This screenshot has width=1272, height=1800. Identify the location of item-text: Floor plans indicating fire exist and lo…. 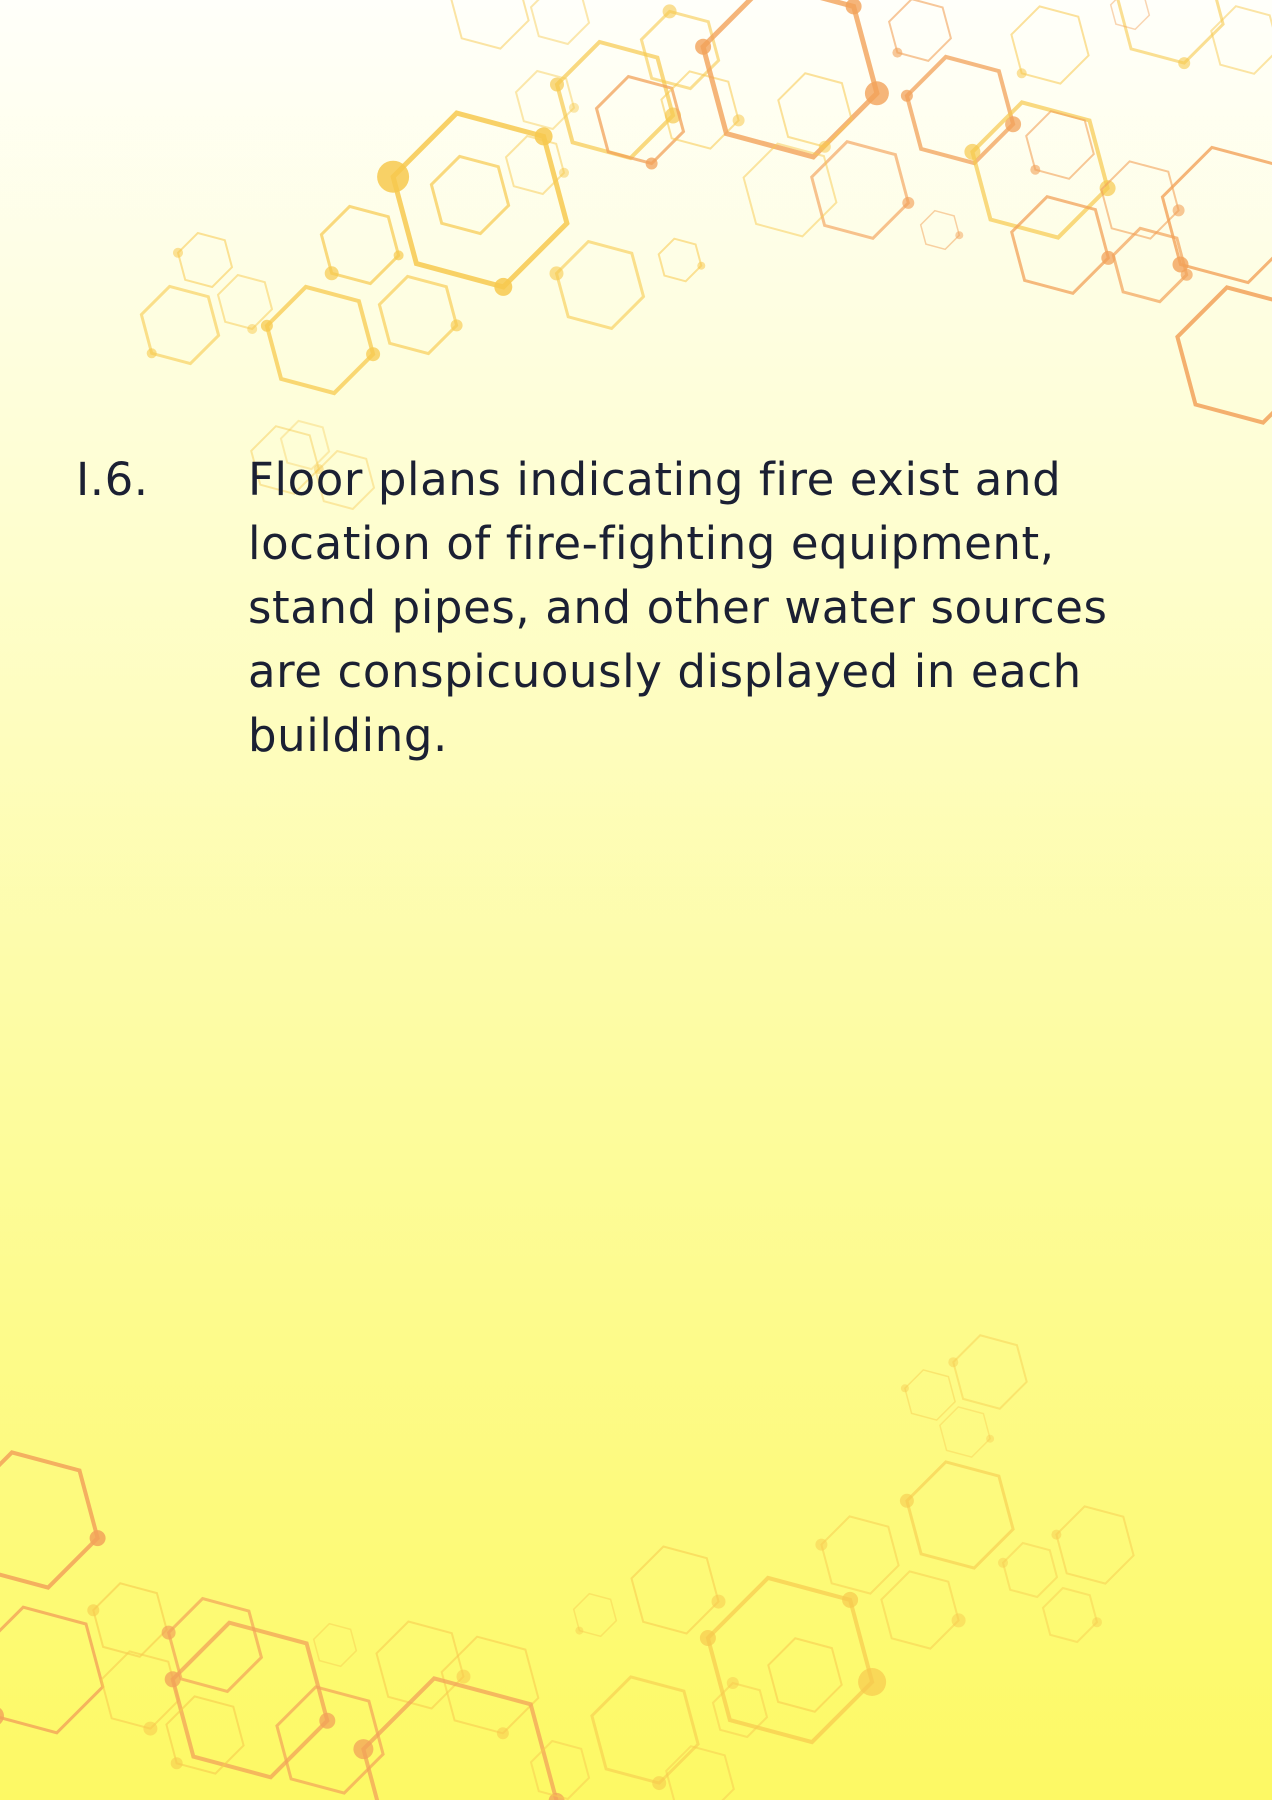
(678, 607).